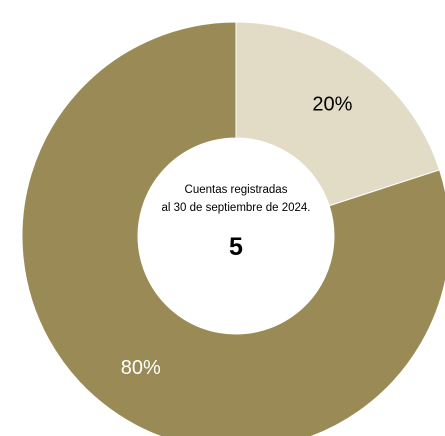  Describe the element at coordinates (236, 247) in the screenshot. I see `center-count-value: 5` at that location.